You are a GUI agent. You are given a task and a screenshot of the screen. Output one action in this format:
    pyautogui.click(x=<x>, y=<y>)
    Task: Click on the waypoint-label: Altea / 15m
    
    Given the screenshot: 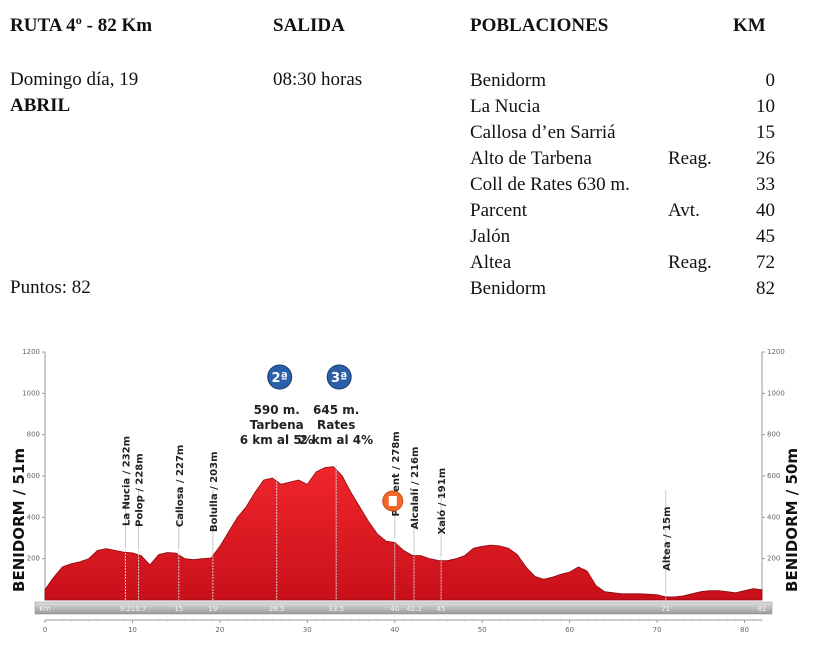 What is the action you would take?
    pyautogui.click(x=667, y=538)
    